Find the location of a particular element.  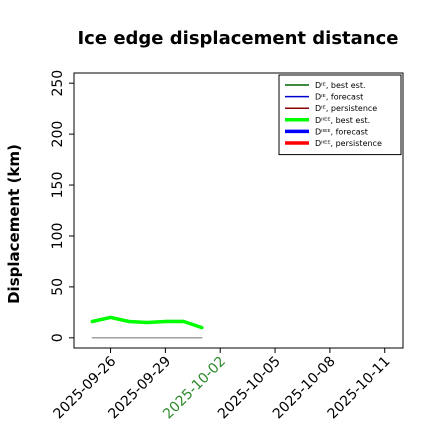

y-tick-label: 50 is located at coordinates (58, 287).